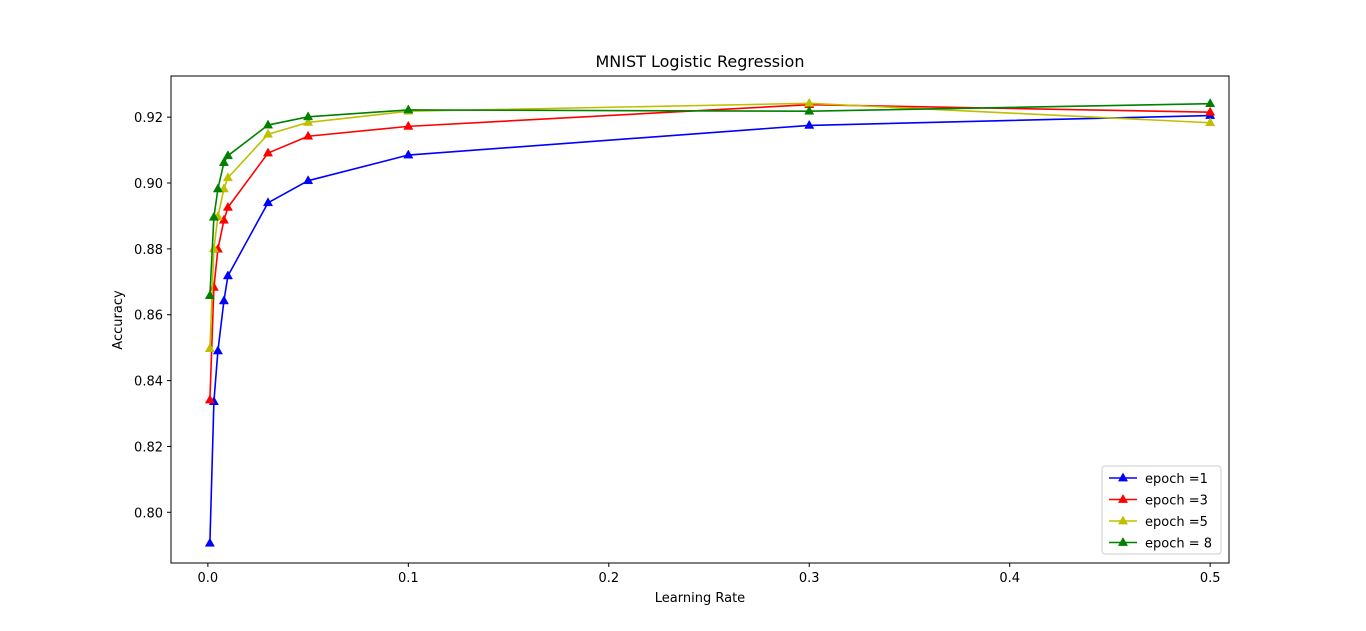  What do you see at coordinates (700, 61) in the screenshot?
I see `chart-title: MNIST Logistic Regression` at bounding box center [700, 61].